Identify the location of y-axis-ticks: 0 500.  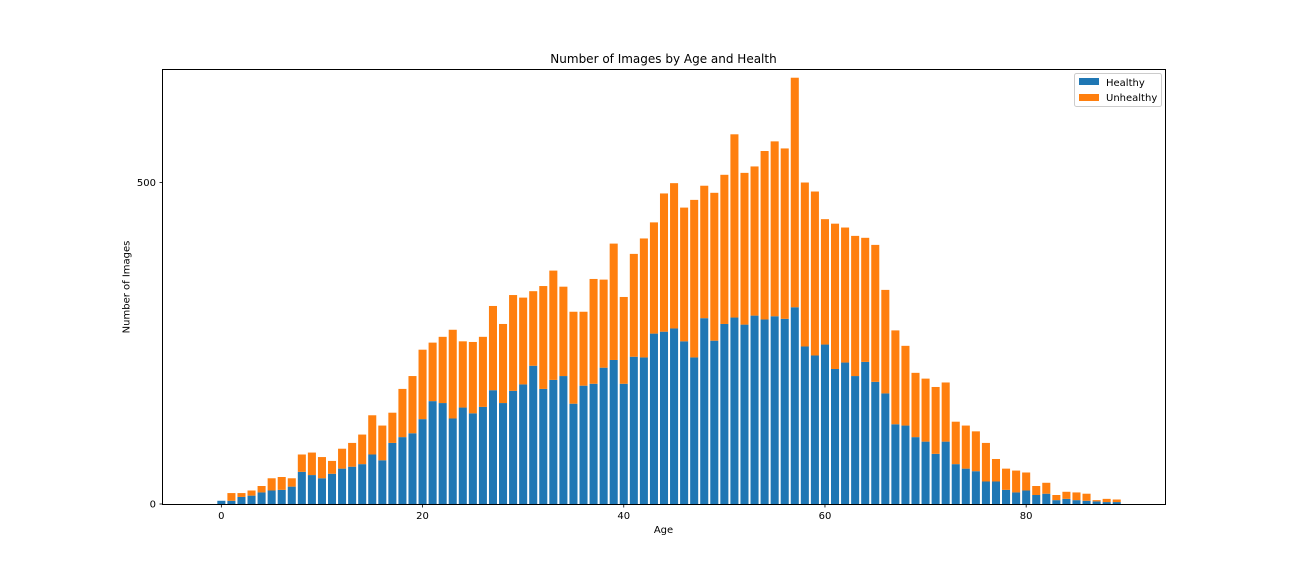
(150, 344).